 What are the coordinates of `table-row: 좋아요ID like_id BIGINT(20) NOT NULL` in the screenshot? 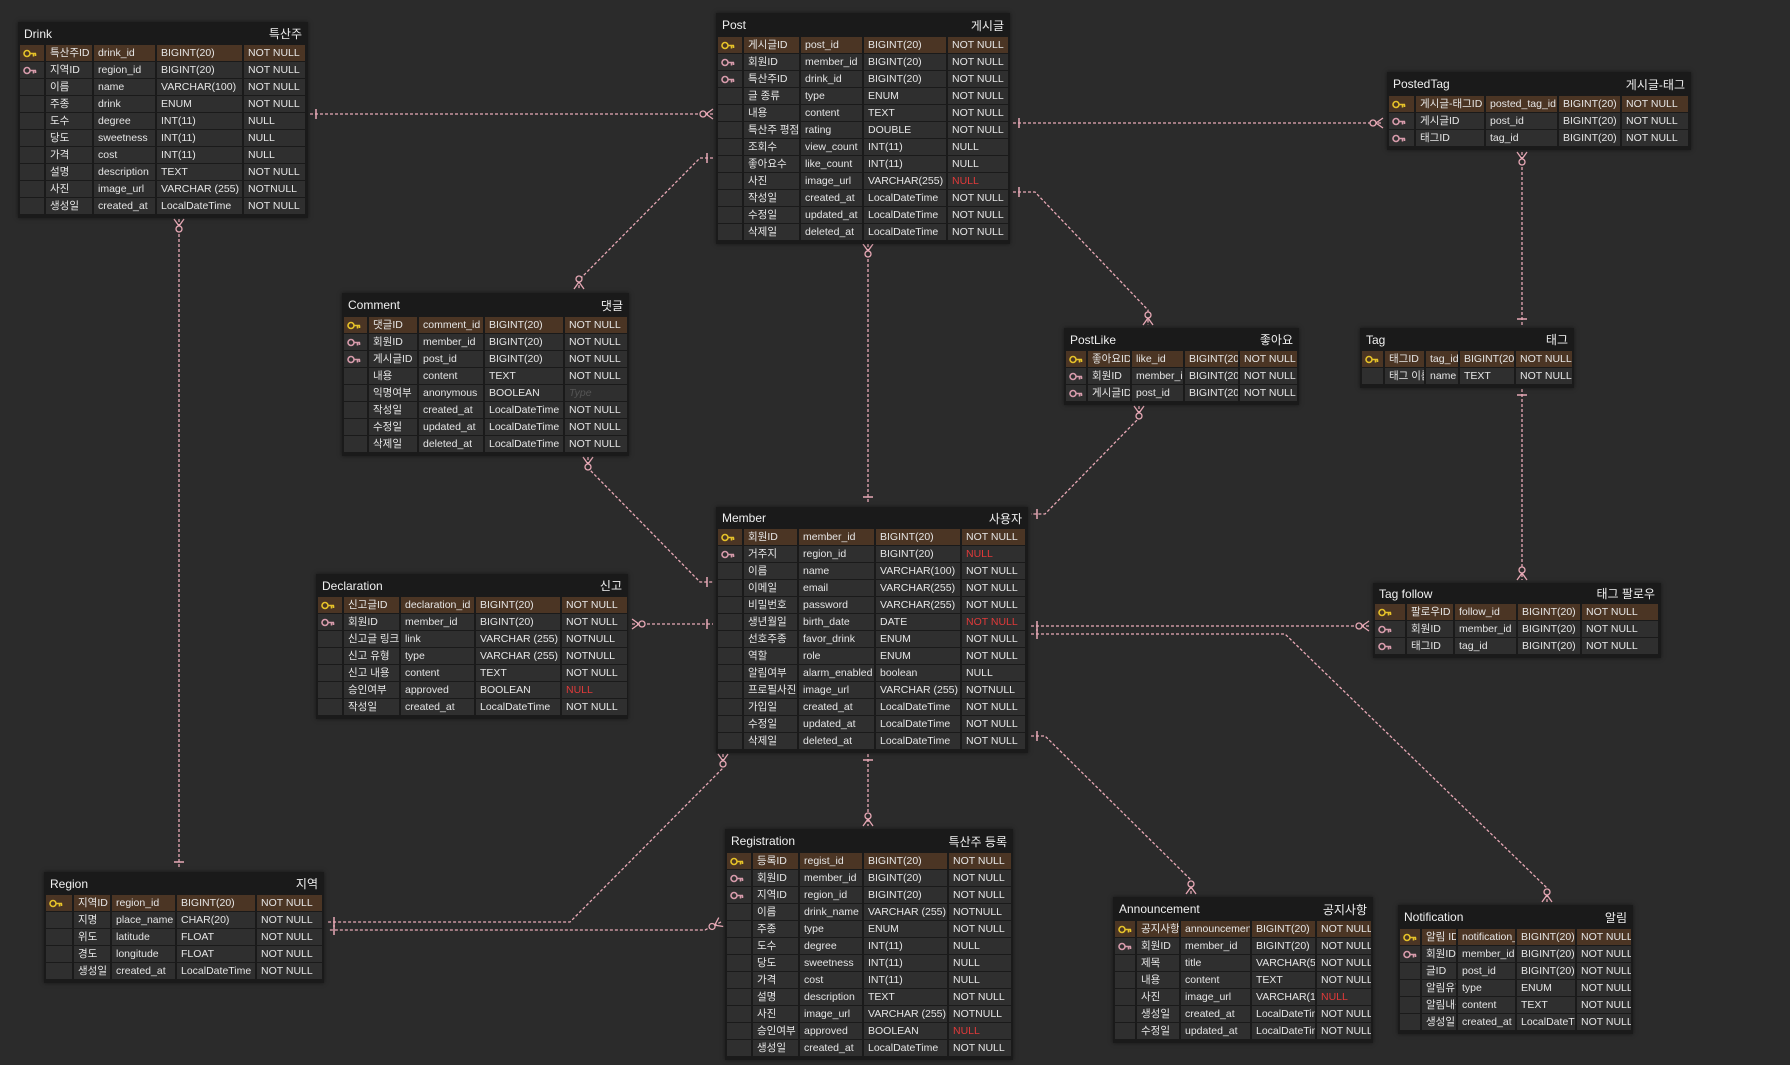 It's located at (1181, 359).